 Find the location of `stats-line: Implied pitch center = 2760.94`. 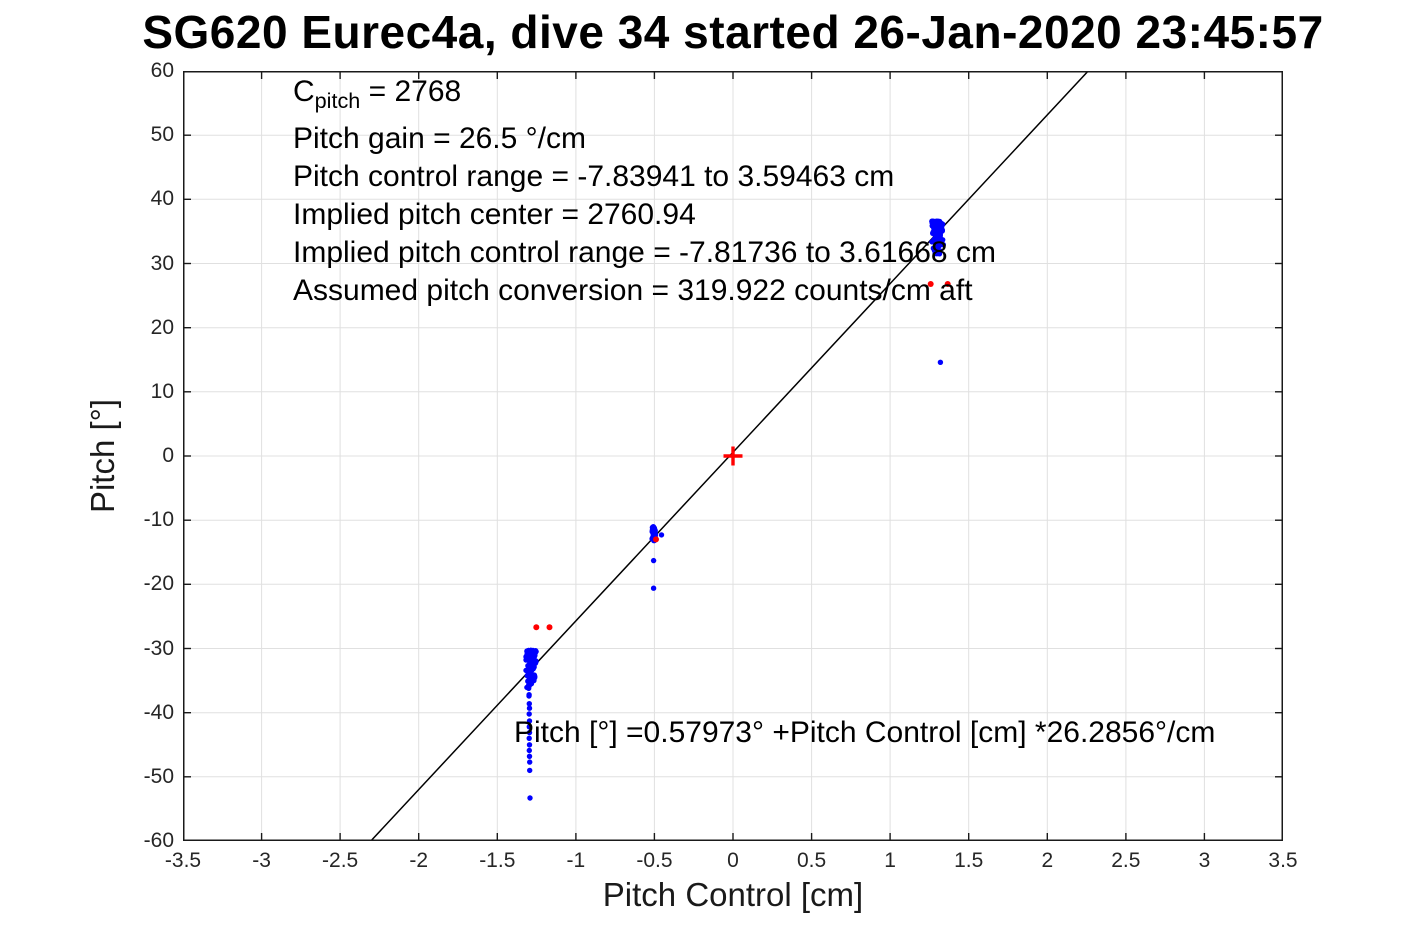

stats-line: Implied pitch center = 2760.94 is located at coordinates (494, 214).